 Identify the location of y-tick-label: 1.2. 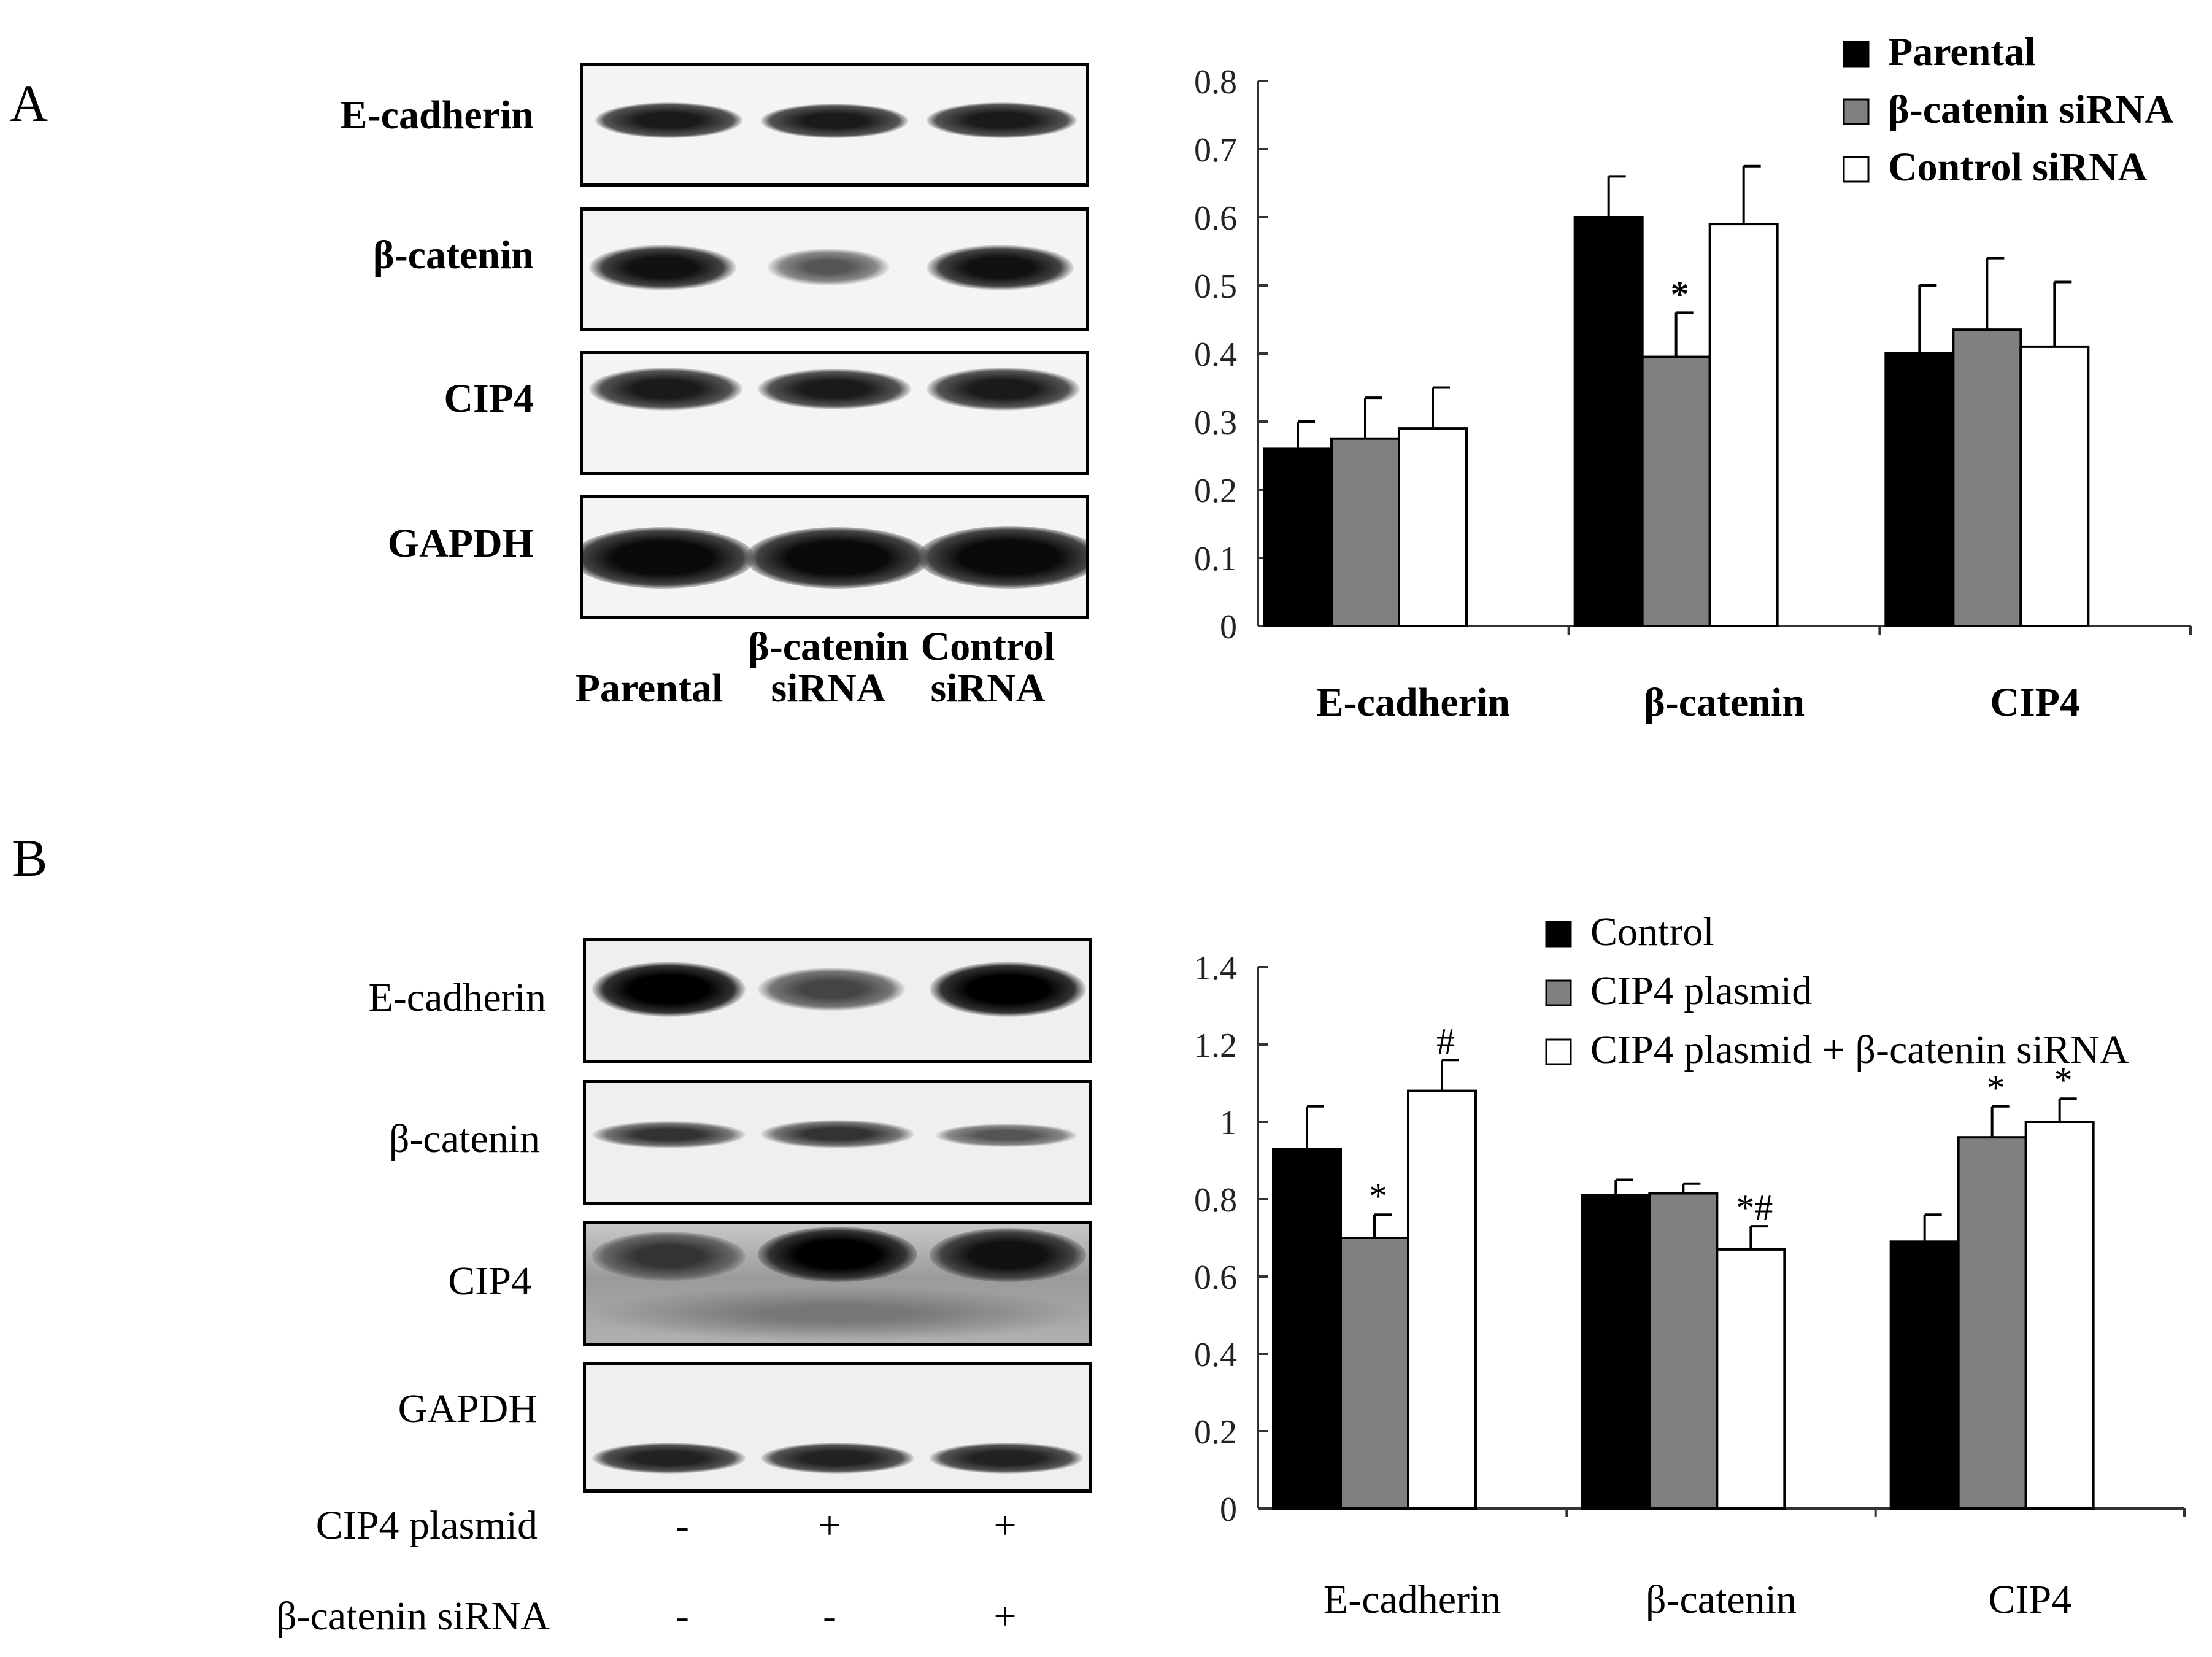
(1216, 1046).